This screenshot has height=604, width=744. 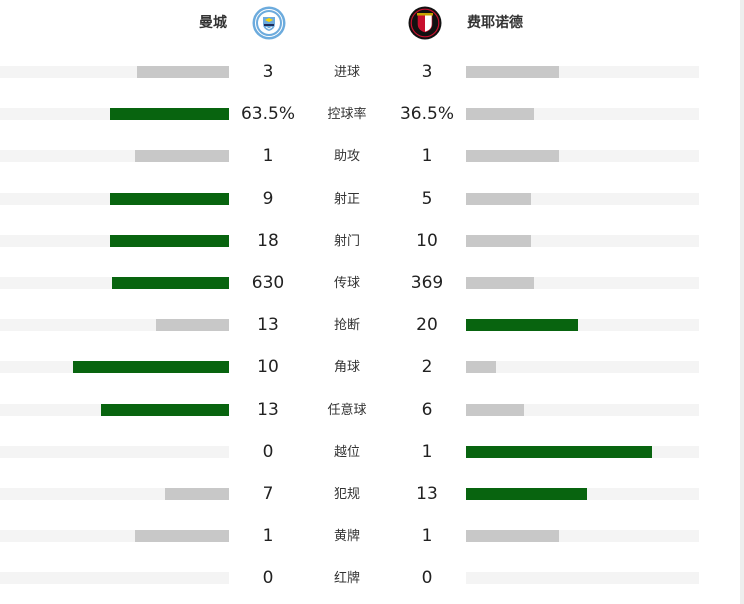 I want to click on stat-label: 角球, so click(x=346, y=368).